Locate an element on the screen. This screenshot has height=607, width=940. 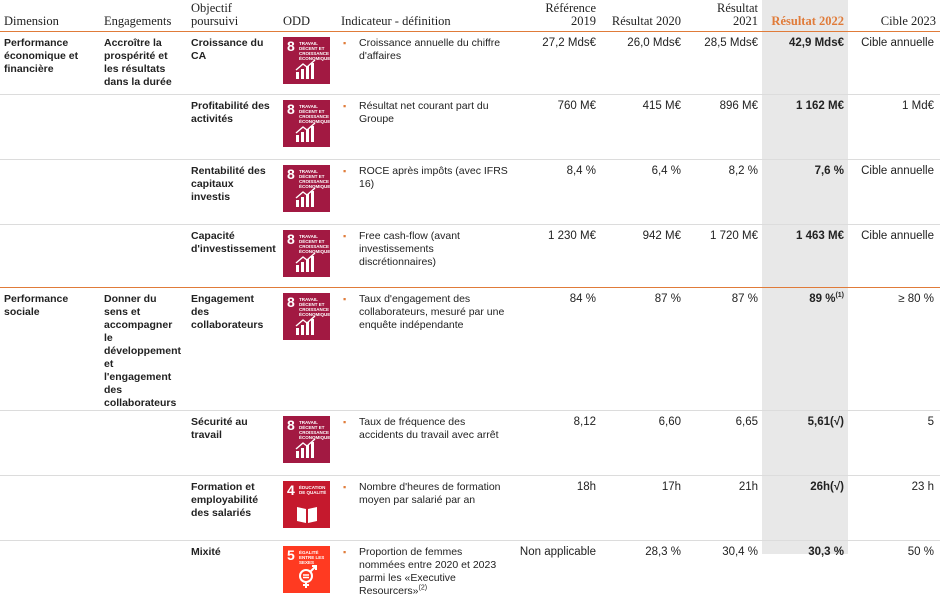
odd-cell: 4 ÉDUCATION DE QUALITÉ is located at coordinates (308, 508).